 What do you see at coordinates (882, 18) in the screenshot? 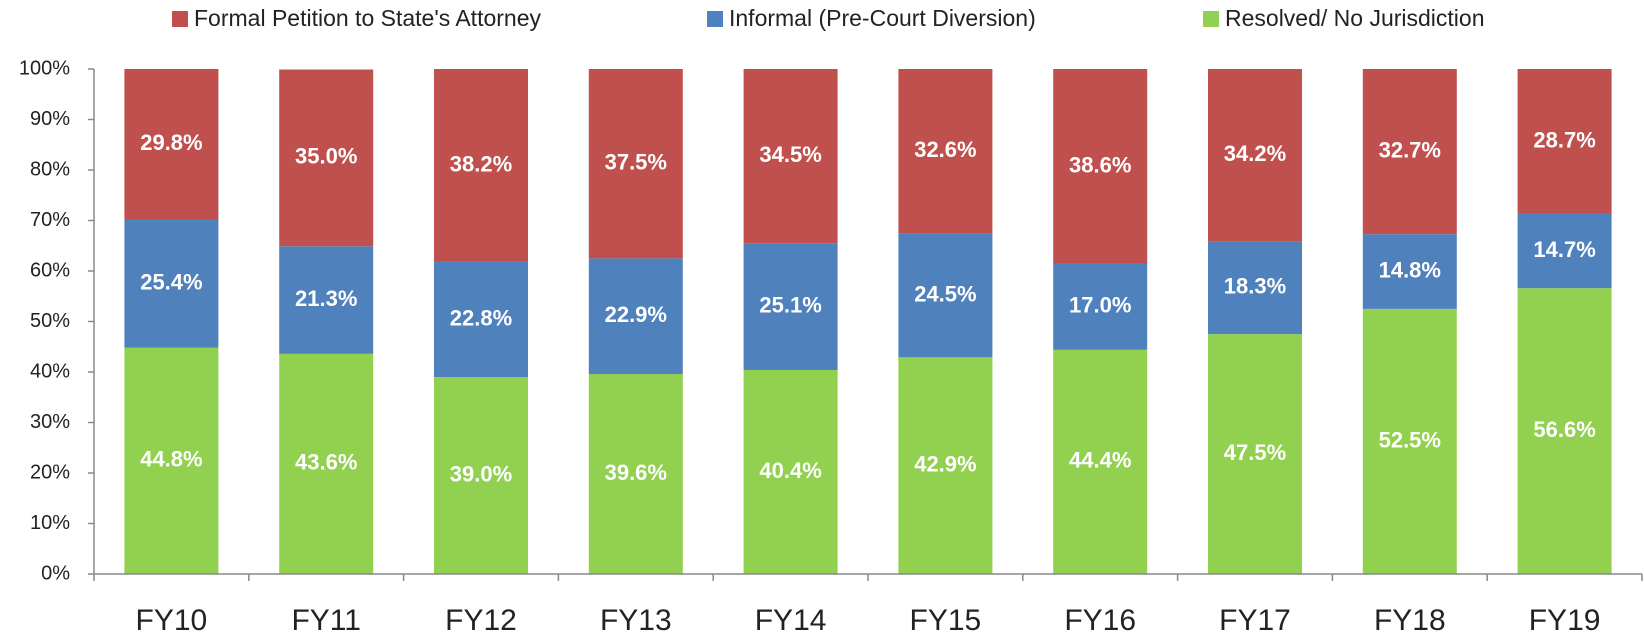
I see `legend-label: Informal (Pre-Court Diversion)` at bounding box center [882, 18].